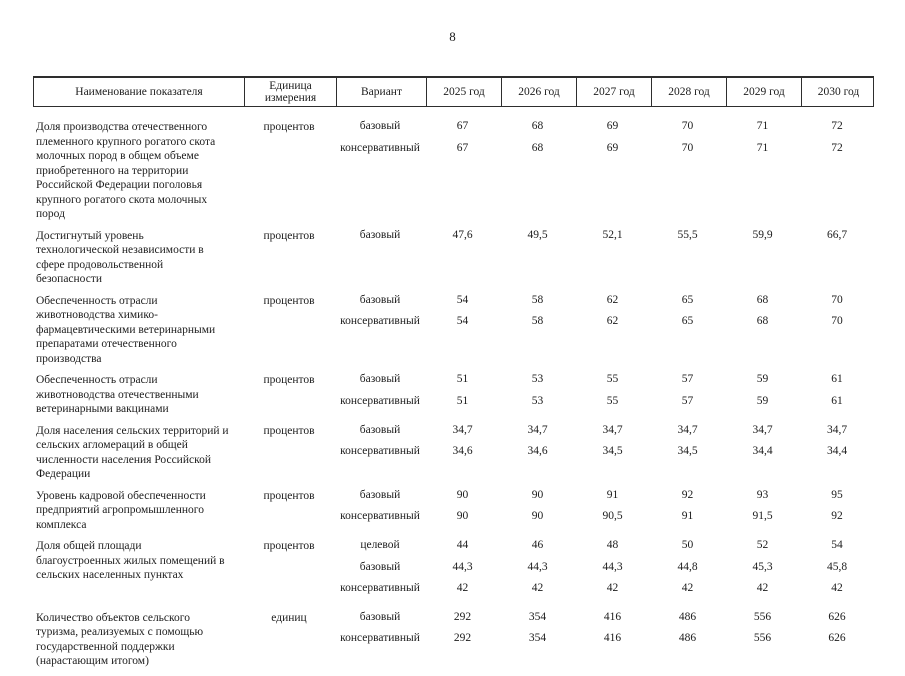  What do you see at coordinates (537, 545) in the screenshot?
I see `year-value: 46` at bounding box center [537, 545].